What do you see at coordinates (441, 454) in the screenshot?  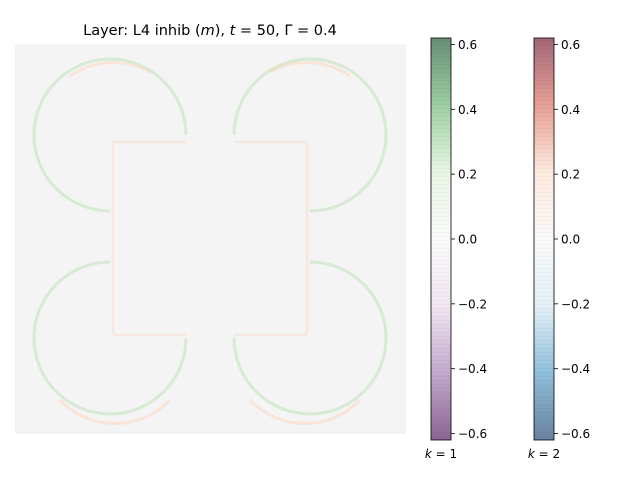 I see `colorbar-k1-label: k = 1` at bounding box center [441, 454].